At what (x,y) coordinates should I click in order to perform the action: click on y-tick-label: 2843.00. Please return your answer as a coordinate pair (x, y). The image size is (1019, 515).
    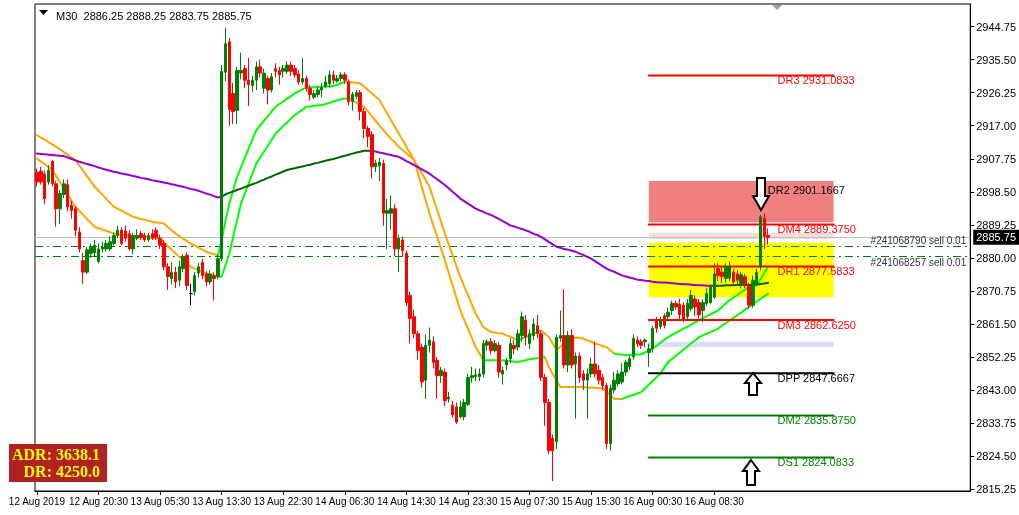
    Looking at the image, I should click on (996, 389).